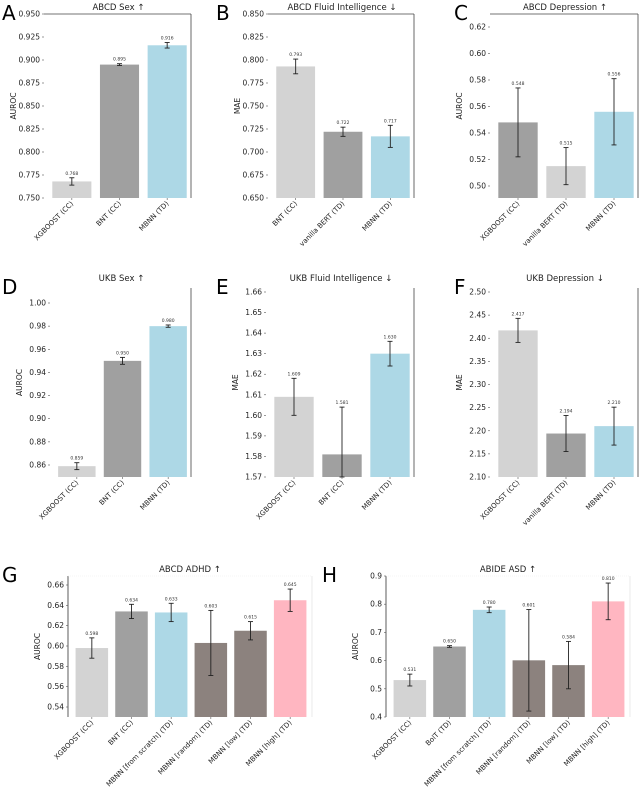 The height and width of the screenshot is (792, 640). Describe the element at coordinates (449, 642) in the screenshot. I see `value-label: 0.650` at that location.